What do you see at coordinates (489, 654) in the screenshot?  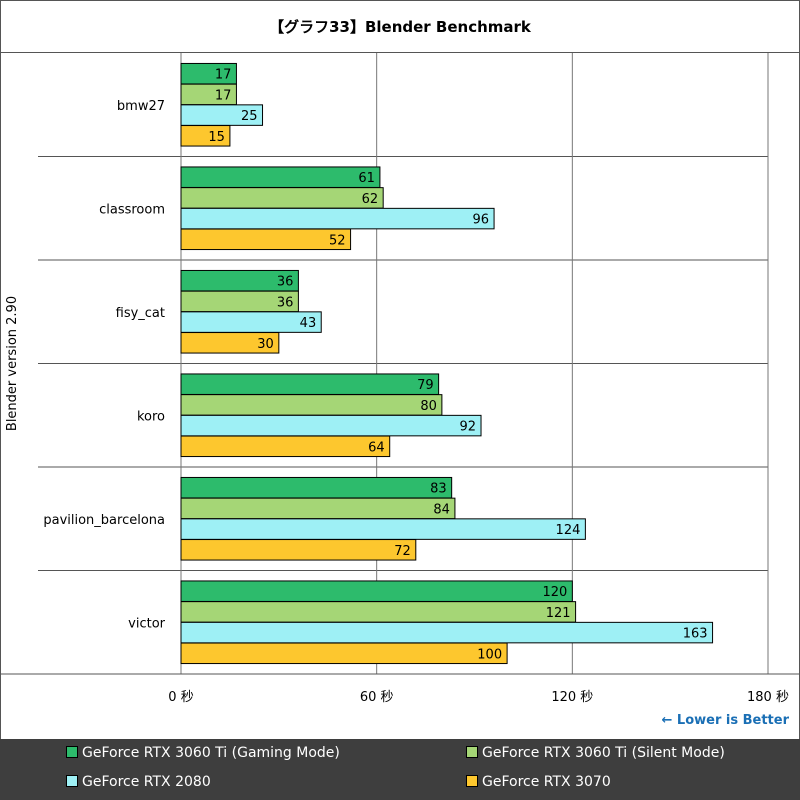 I see `bar-value-label: 100` at bounding box center [489, 654].